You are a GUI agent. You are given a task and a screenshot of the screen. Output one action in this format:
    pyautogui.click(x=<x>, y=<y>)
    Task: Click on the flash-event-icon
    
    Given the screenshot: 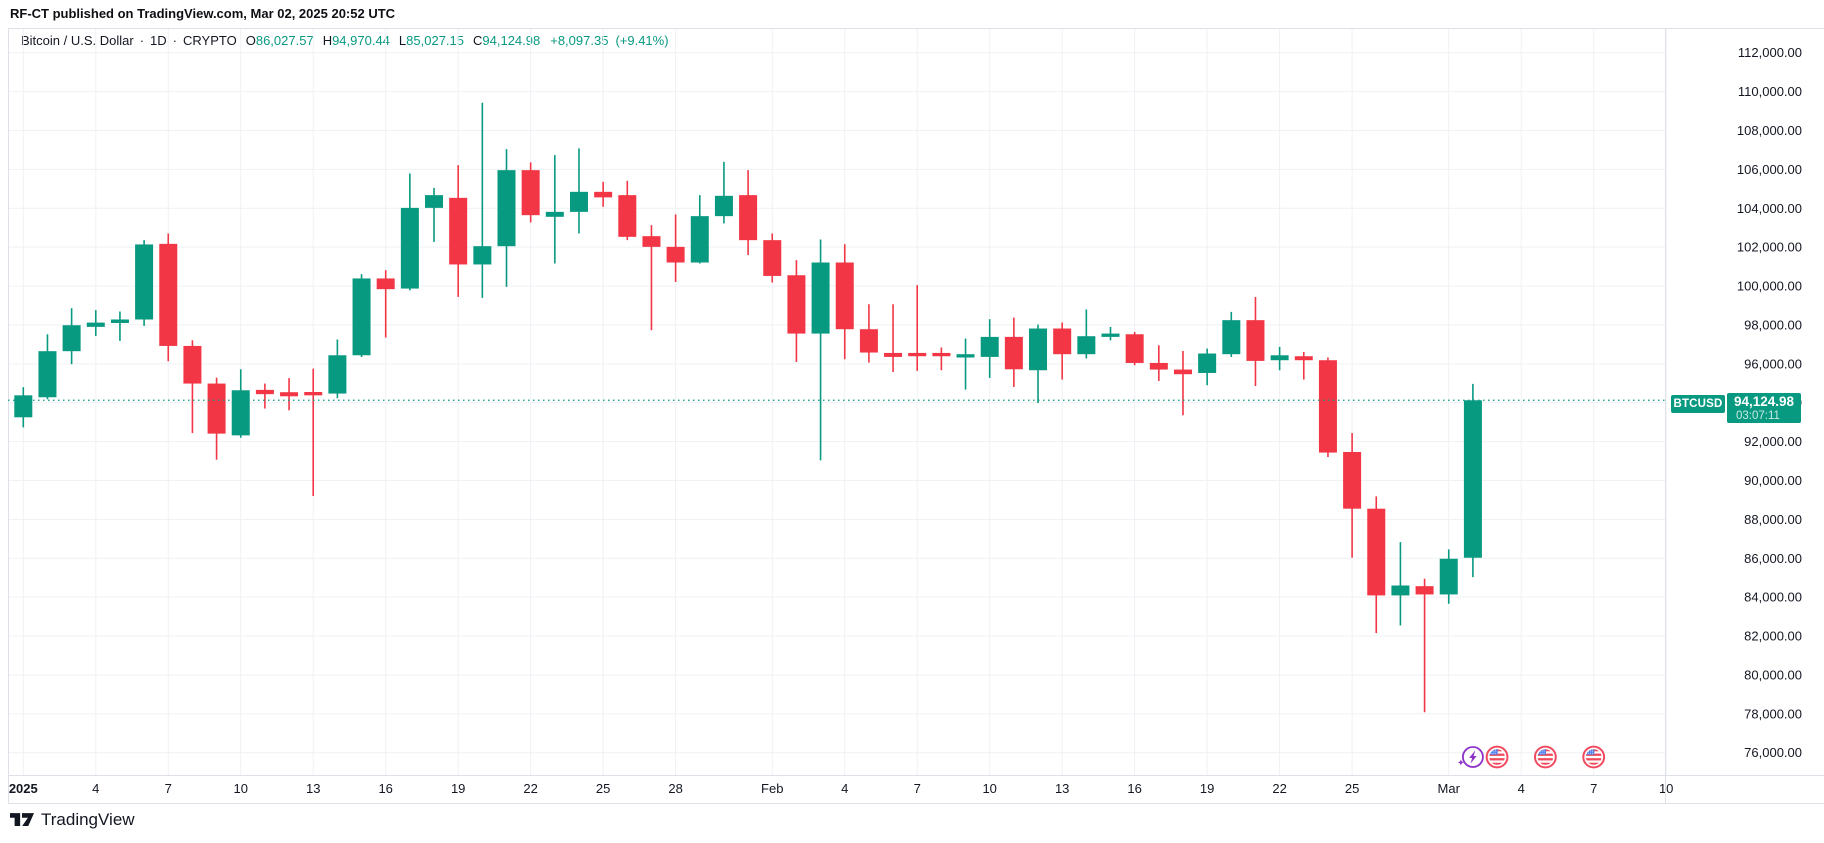 What is the action you would take?
    pyautogui.click(x=1470, y=757)
    